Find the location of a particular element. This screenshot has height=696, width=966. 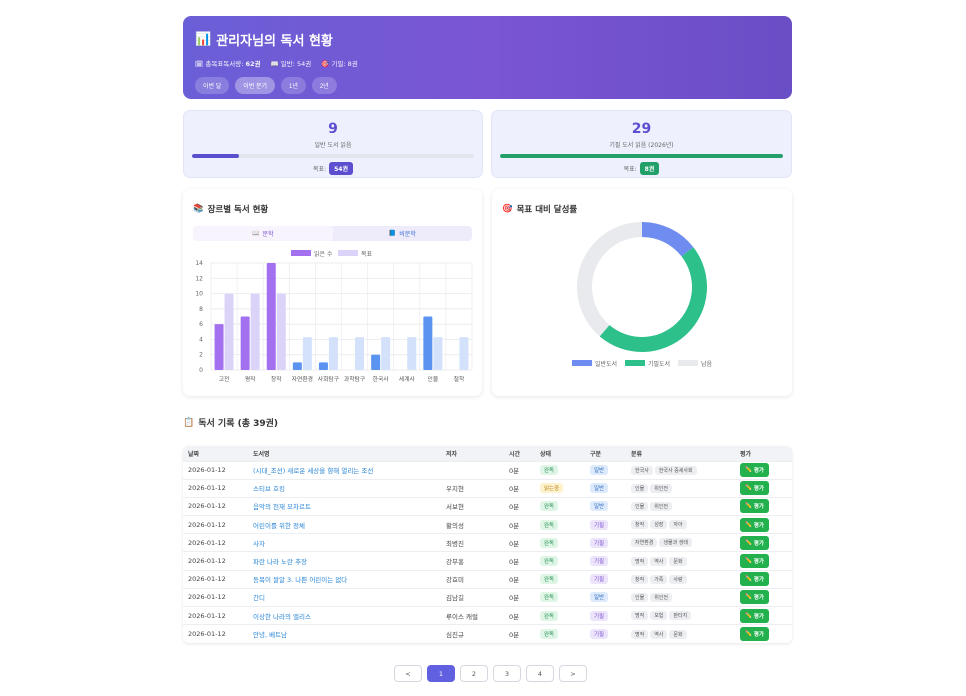

row-status-cell: 읽는중 is located at coordinates (560, 488).